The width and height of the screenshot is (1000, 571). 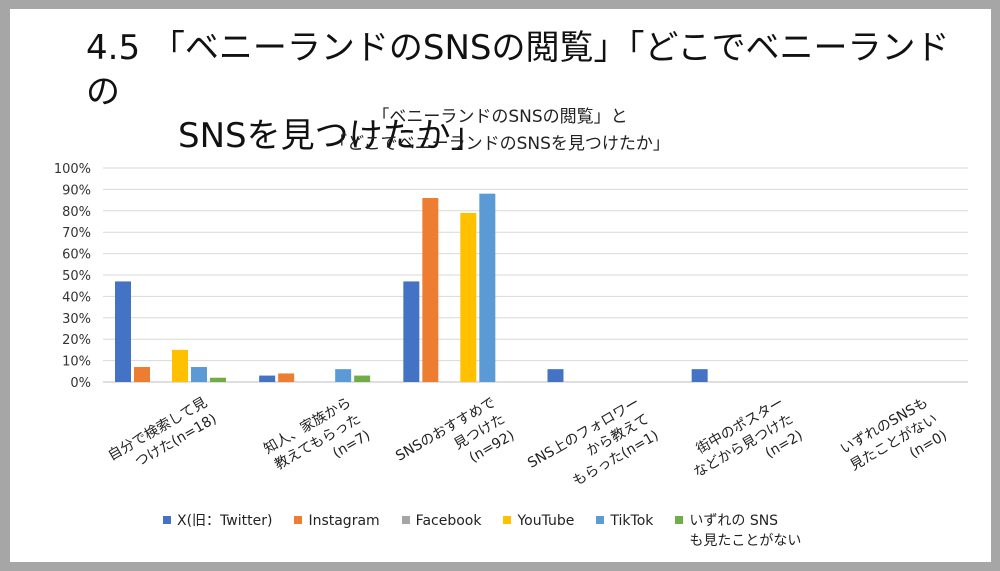 I want to click on legend-item: Instagram, so click(x=337, y=521).